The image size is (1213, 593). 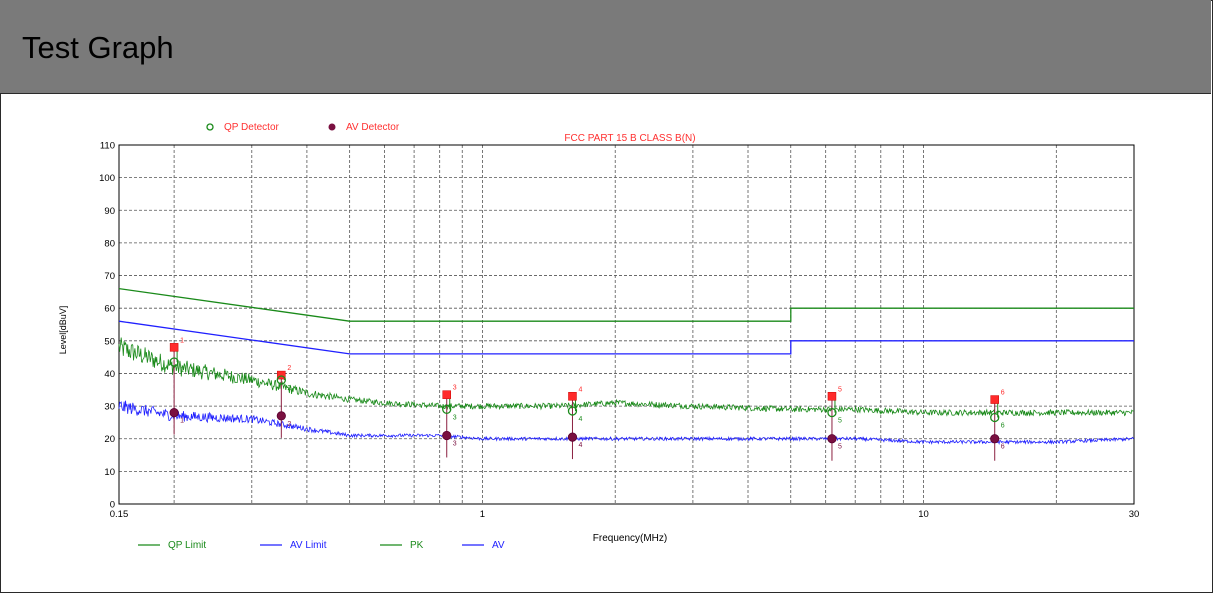 What do you see at coordinates (98, 47) in the screenshot?
I see `page-title: Test Graph` at bounding box center [98, 47].